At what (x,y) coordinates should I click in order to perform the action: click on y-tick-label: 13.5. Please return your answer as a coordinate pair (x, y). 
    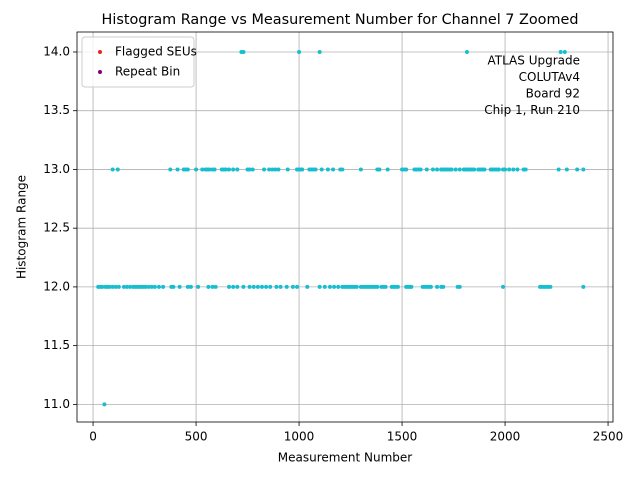
    Looking at the image, I should click on (56, 110).